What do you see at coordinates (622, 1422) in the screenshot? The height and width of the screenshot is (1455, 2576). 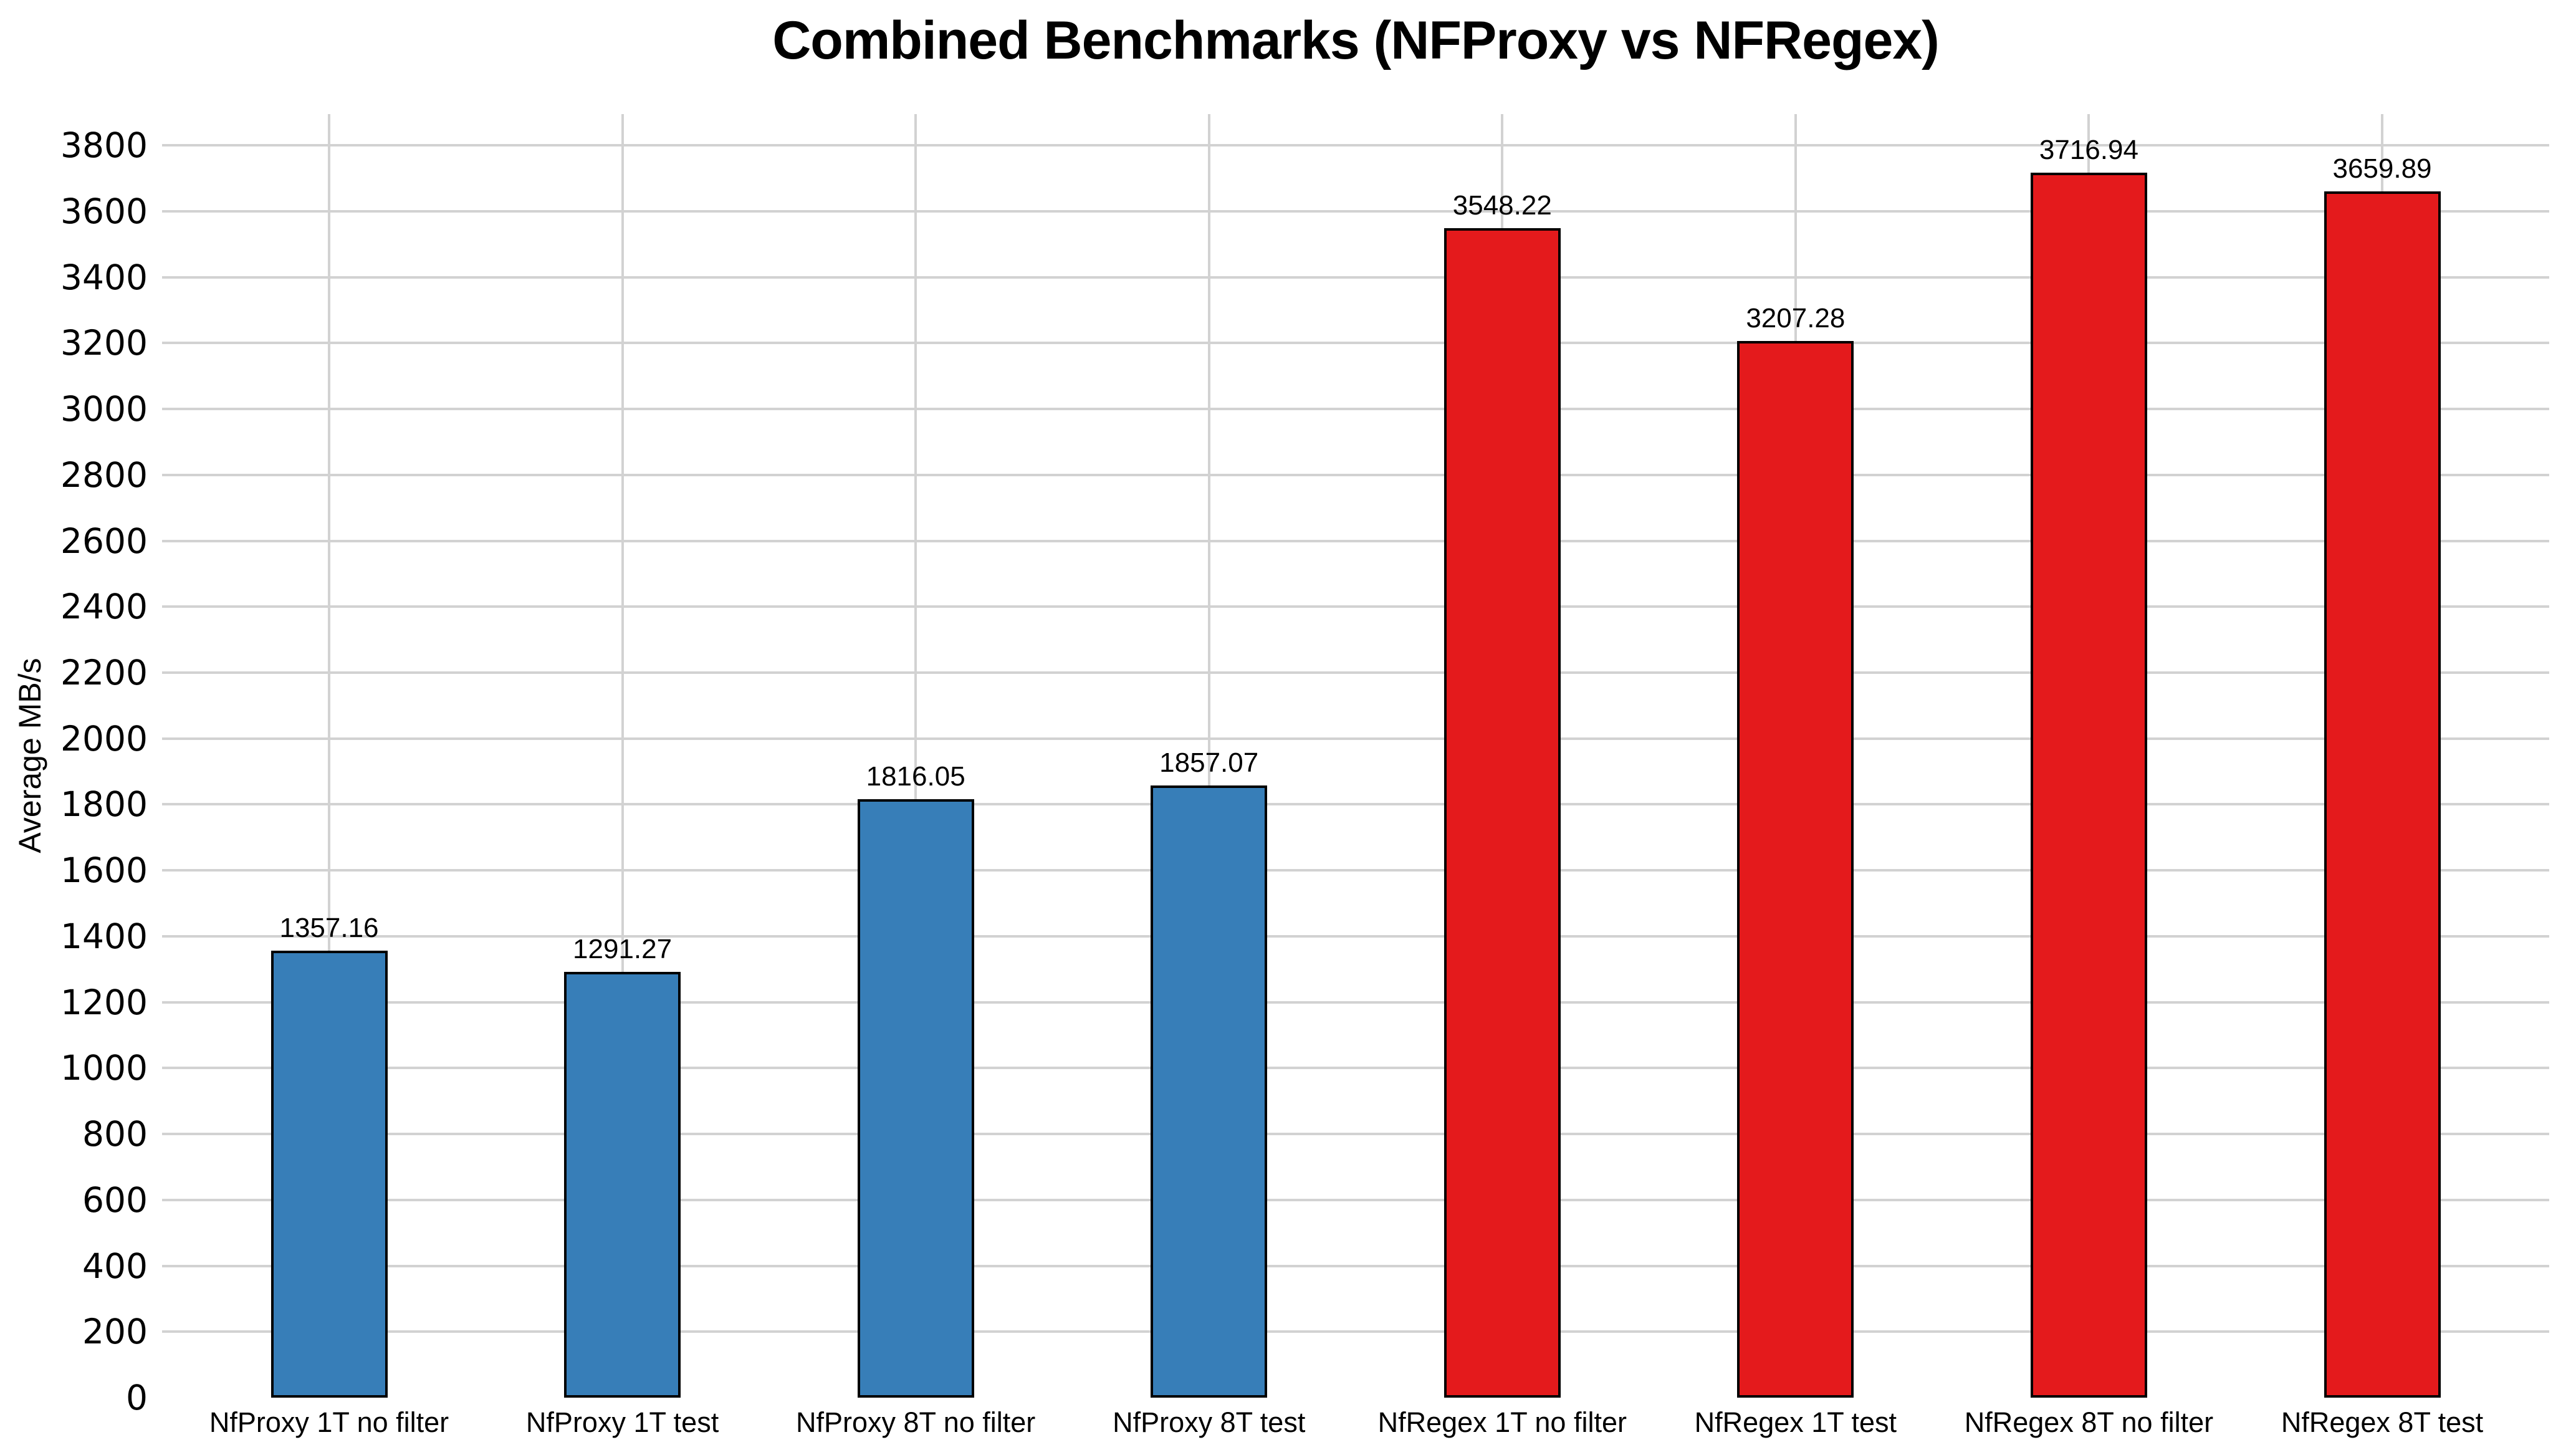 I see `x-tick-label: NfProxy 1T test` at bounding box center [622, 1422].